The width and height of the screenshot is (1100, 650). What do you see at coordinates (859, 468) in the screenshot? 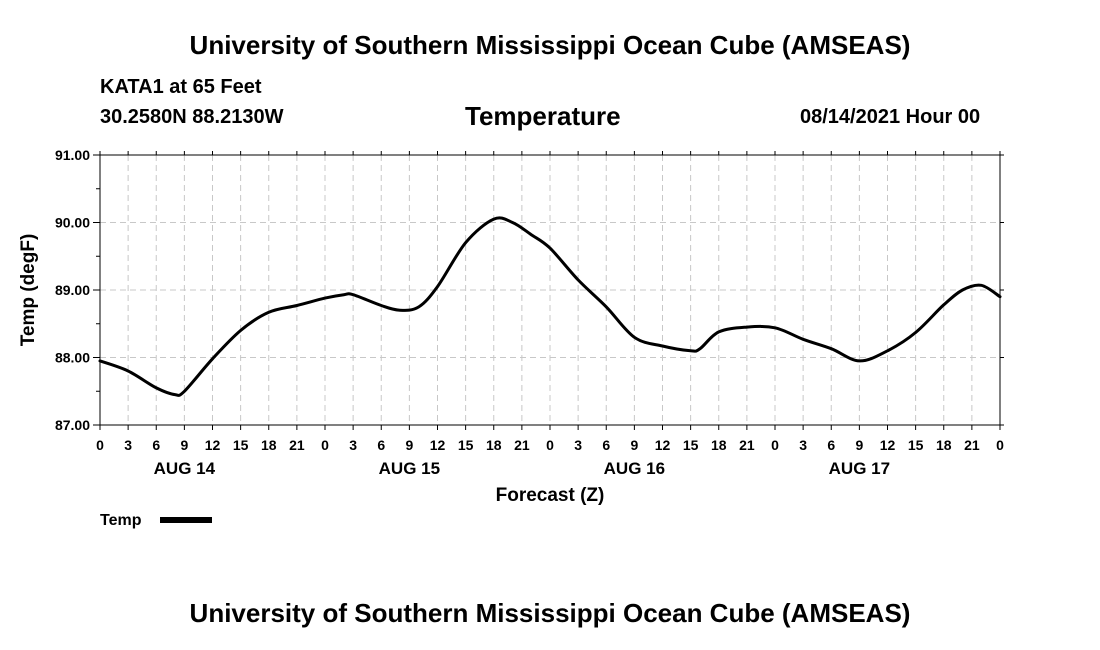
I see `day-label: AUG 17` at bounding box center [859, 468].